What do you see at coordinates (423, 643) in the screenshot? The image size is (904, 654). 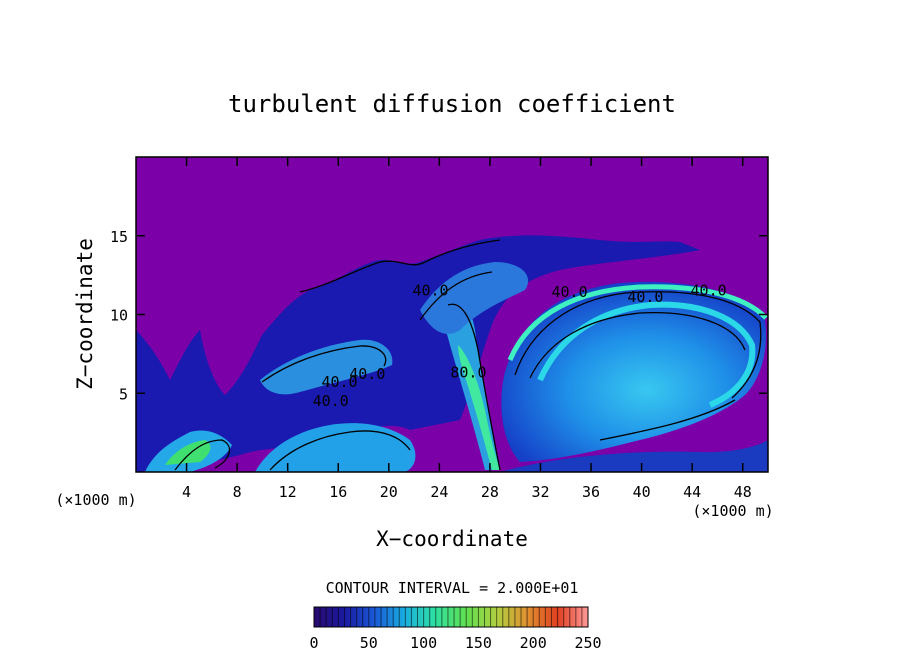 I see `colorbar-tick-label: 100` at bounding box center [423, 643].